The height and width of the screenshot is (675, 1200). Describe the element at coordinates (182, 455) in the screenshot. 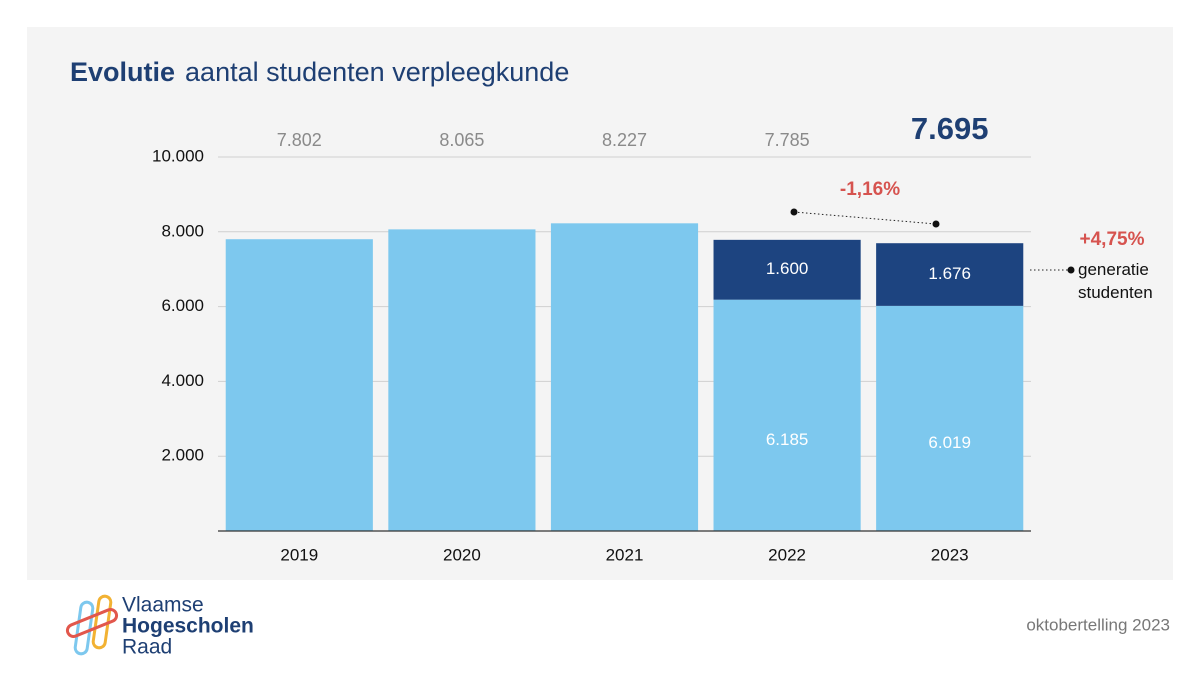

I see `y-tick-label: 2.000` at that location.